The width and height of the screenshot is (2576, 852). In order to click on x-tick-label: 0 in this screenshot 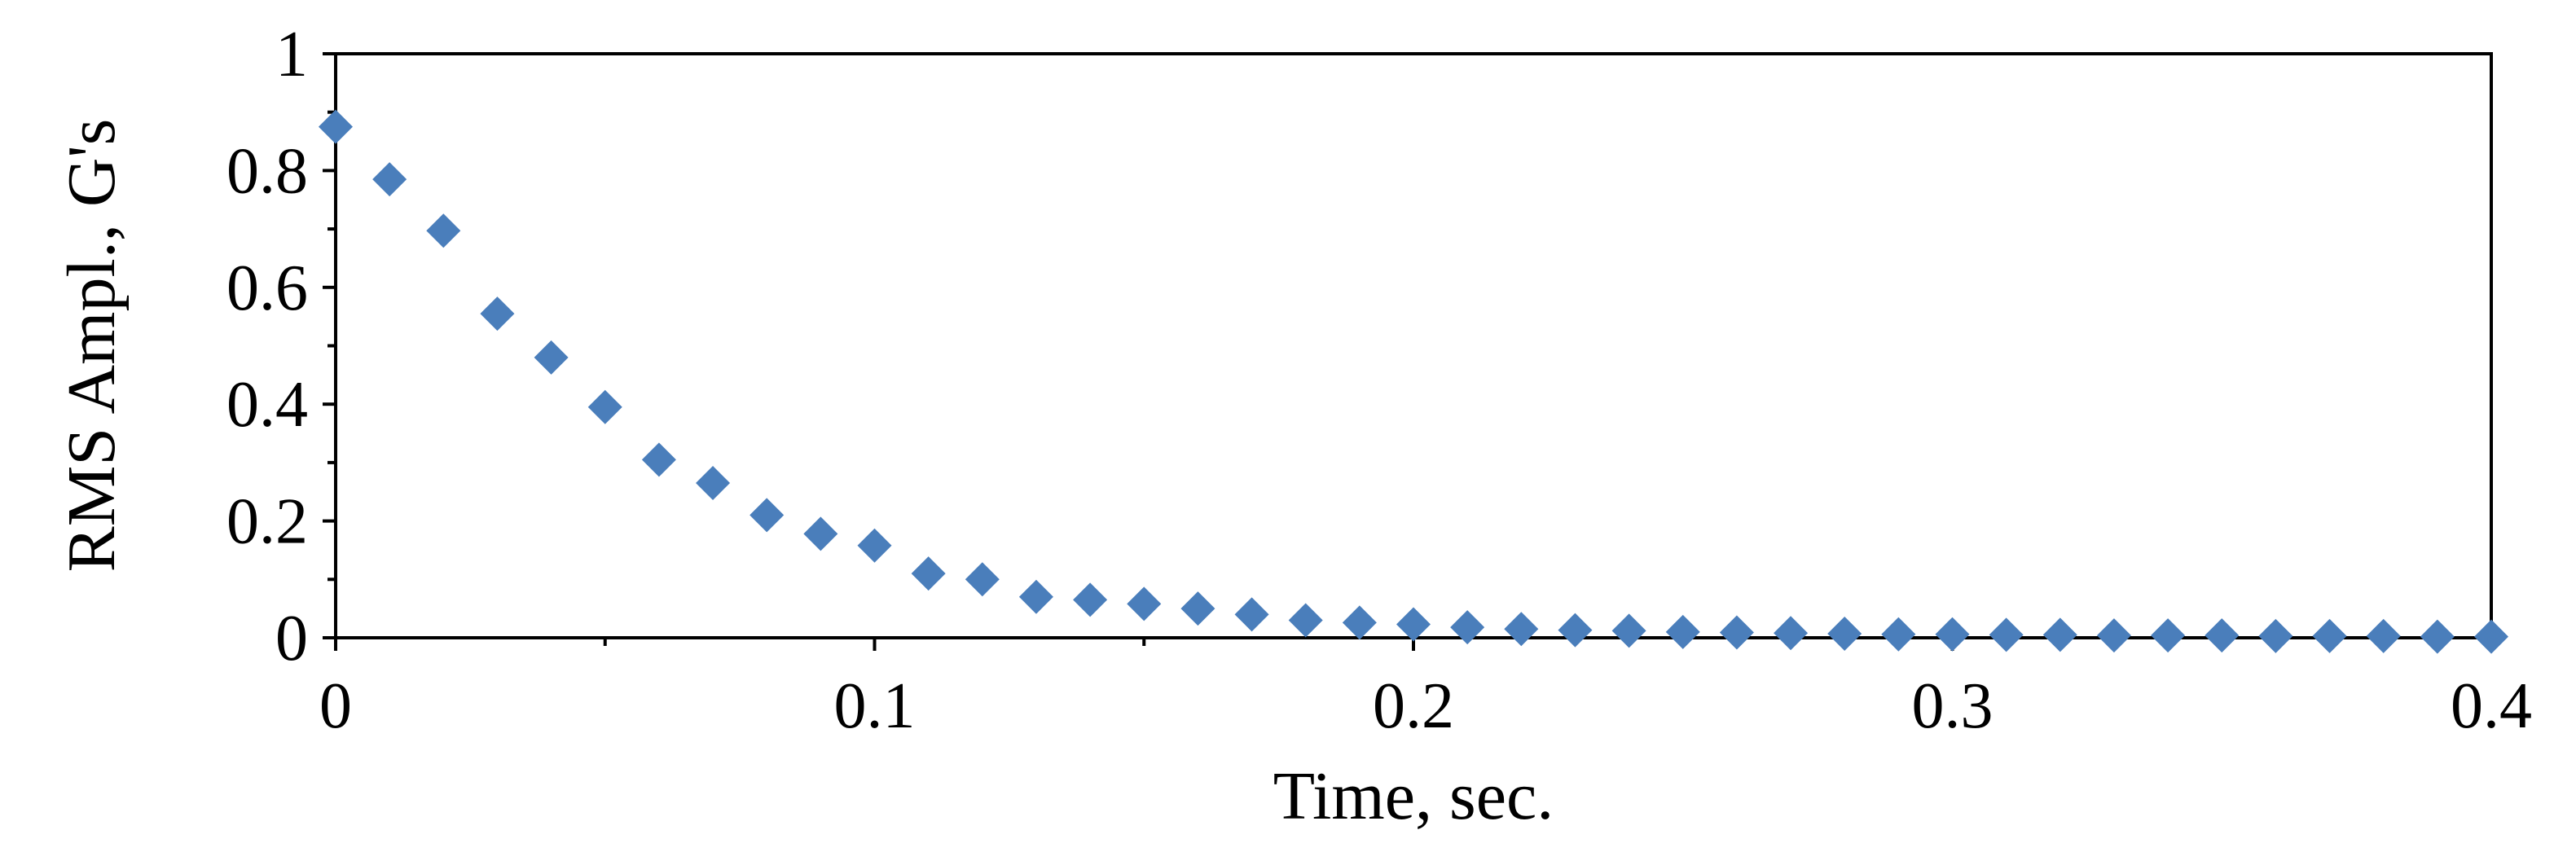, I will do `click(335, 706)`.